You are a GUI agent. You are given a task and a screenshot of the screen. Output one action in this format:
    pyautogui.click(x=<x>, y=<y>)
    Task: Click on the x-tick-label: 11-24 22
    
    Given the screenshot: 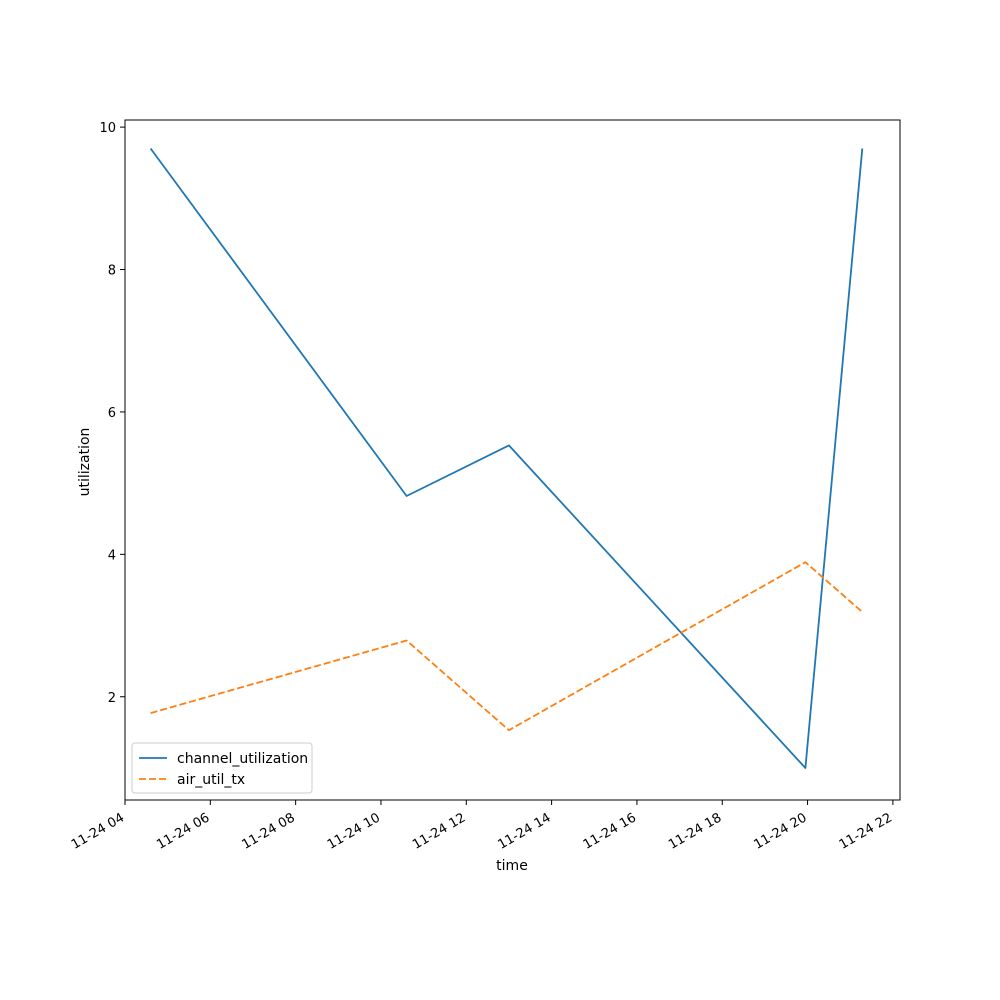 What is the action you would take?
    pyautogui.click(x=866, y=831)
    